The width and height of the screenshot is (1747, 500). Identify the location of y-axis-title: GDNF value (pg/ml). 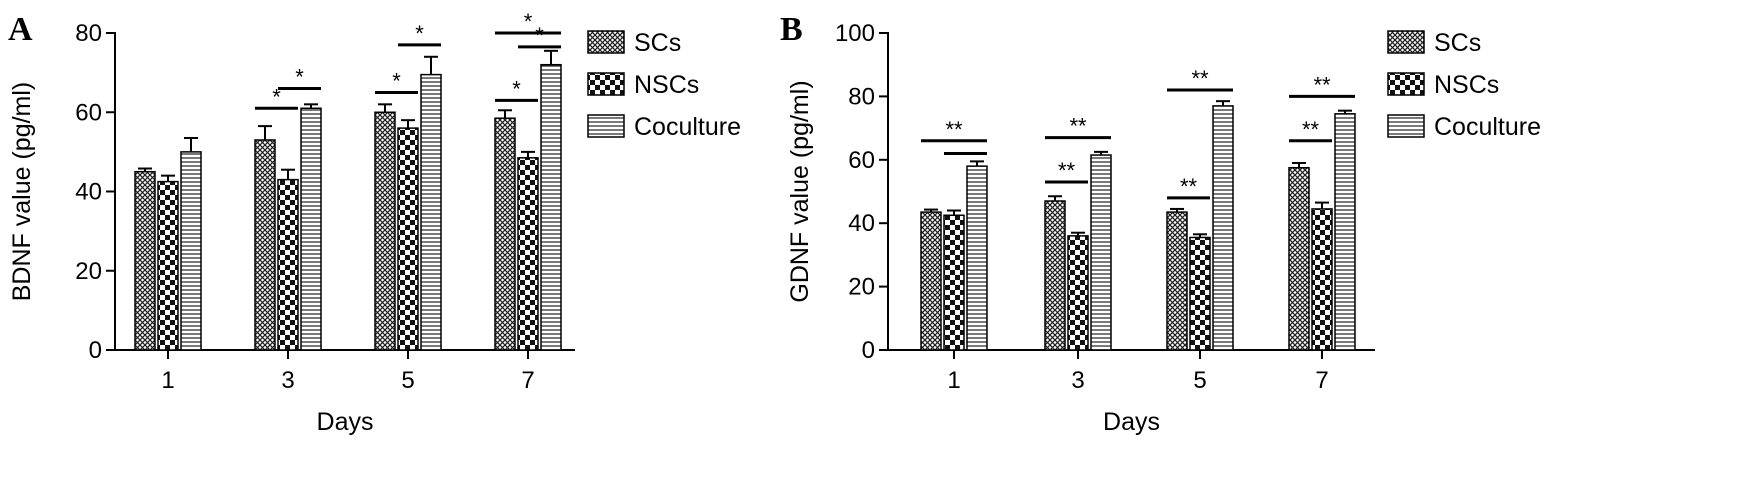
(800, 191).